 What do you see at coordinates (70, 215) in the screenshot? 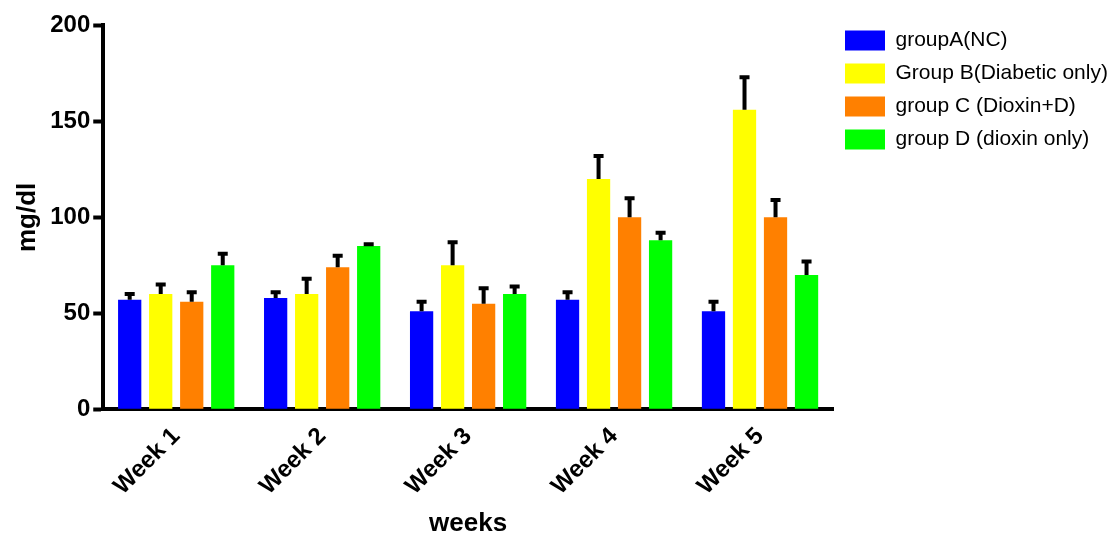
I see `y-tick-label: 100` at bounding box center [70, 215].